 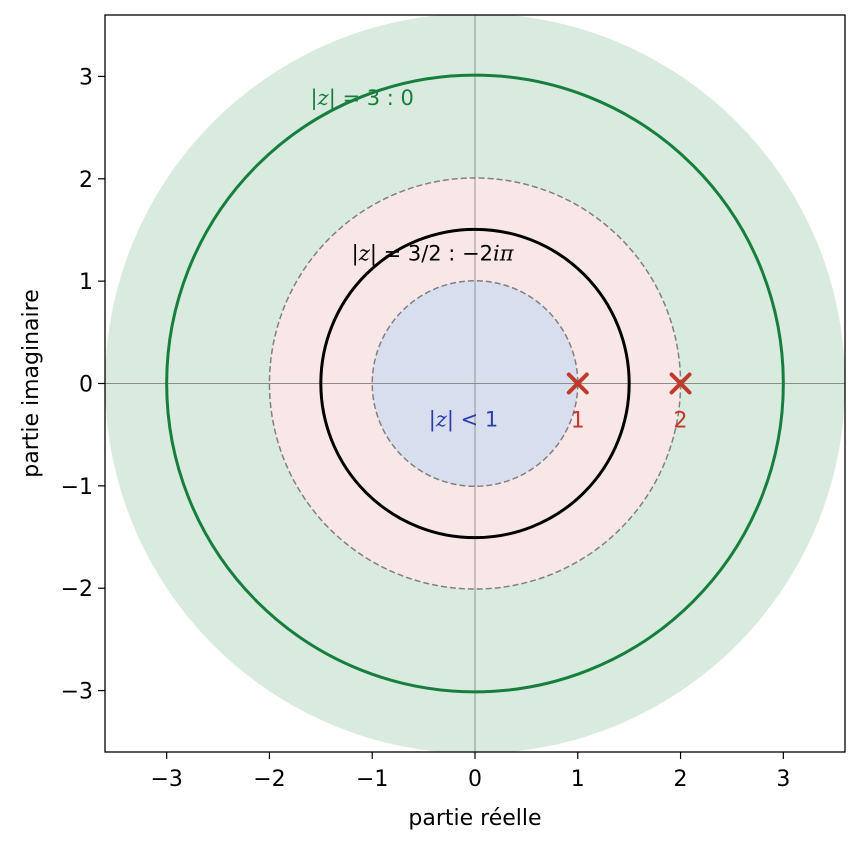 What do you see at coordinates (371, 98) in the screenshot?
I see `contour-label-1-part: | = 3 : 0` at bounding box center [371, 98].